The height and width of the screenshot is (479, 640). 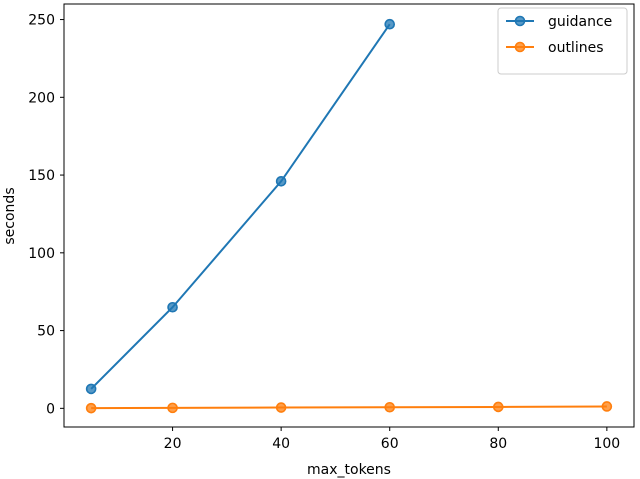 What do you see at coordinates (349, 470) in the screenshot?
I see `x-axis-label: max_tokens` at bounding box center [349, 470].